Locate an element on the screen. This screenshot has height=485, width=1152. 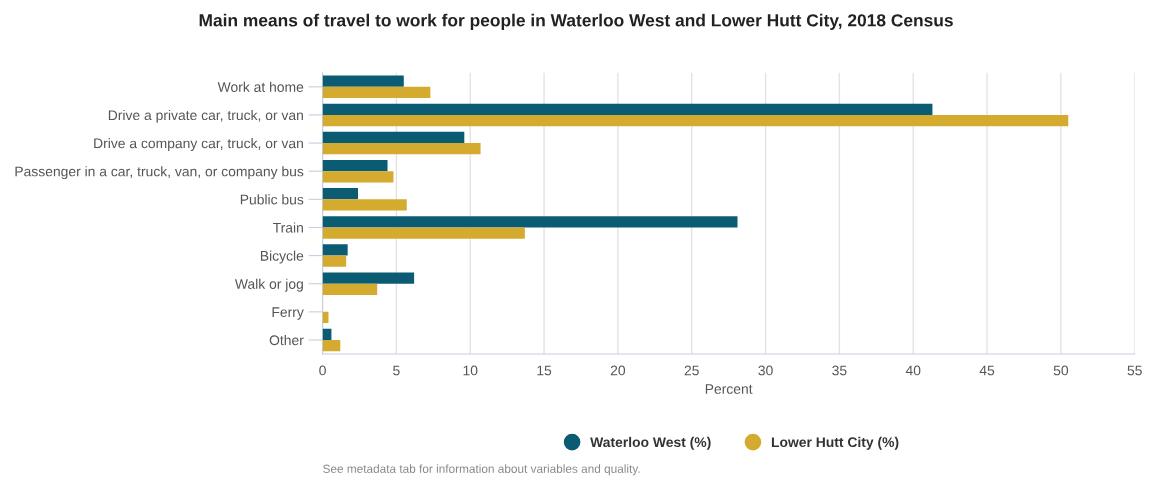
legend-label: Lower Hutt City (%) is located at coordinates (835, 443).